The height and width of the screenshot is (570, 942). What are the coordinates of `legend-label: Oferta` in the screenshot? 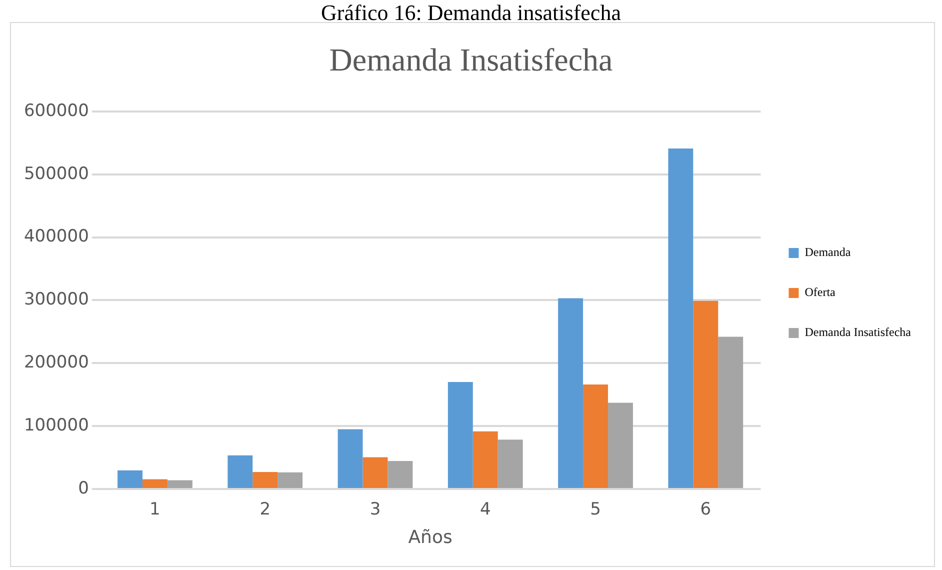 It's located at (820, 292).